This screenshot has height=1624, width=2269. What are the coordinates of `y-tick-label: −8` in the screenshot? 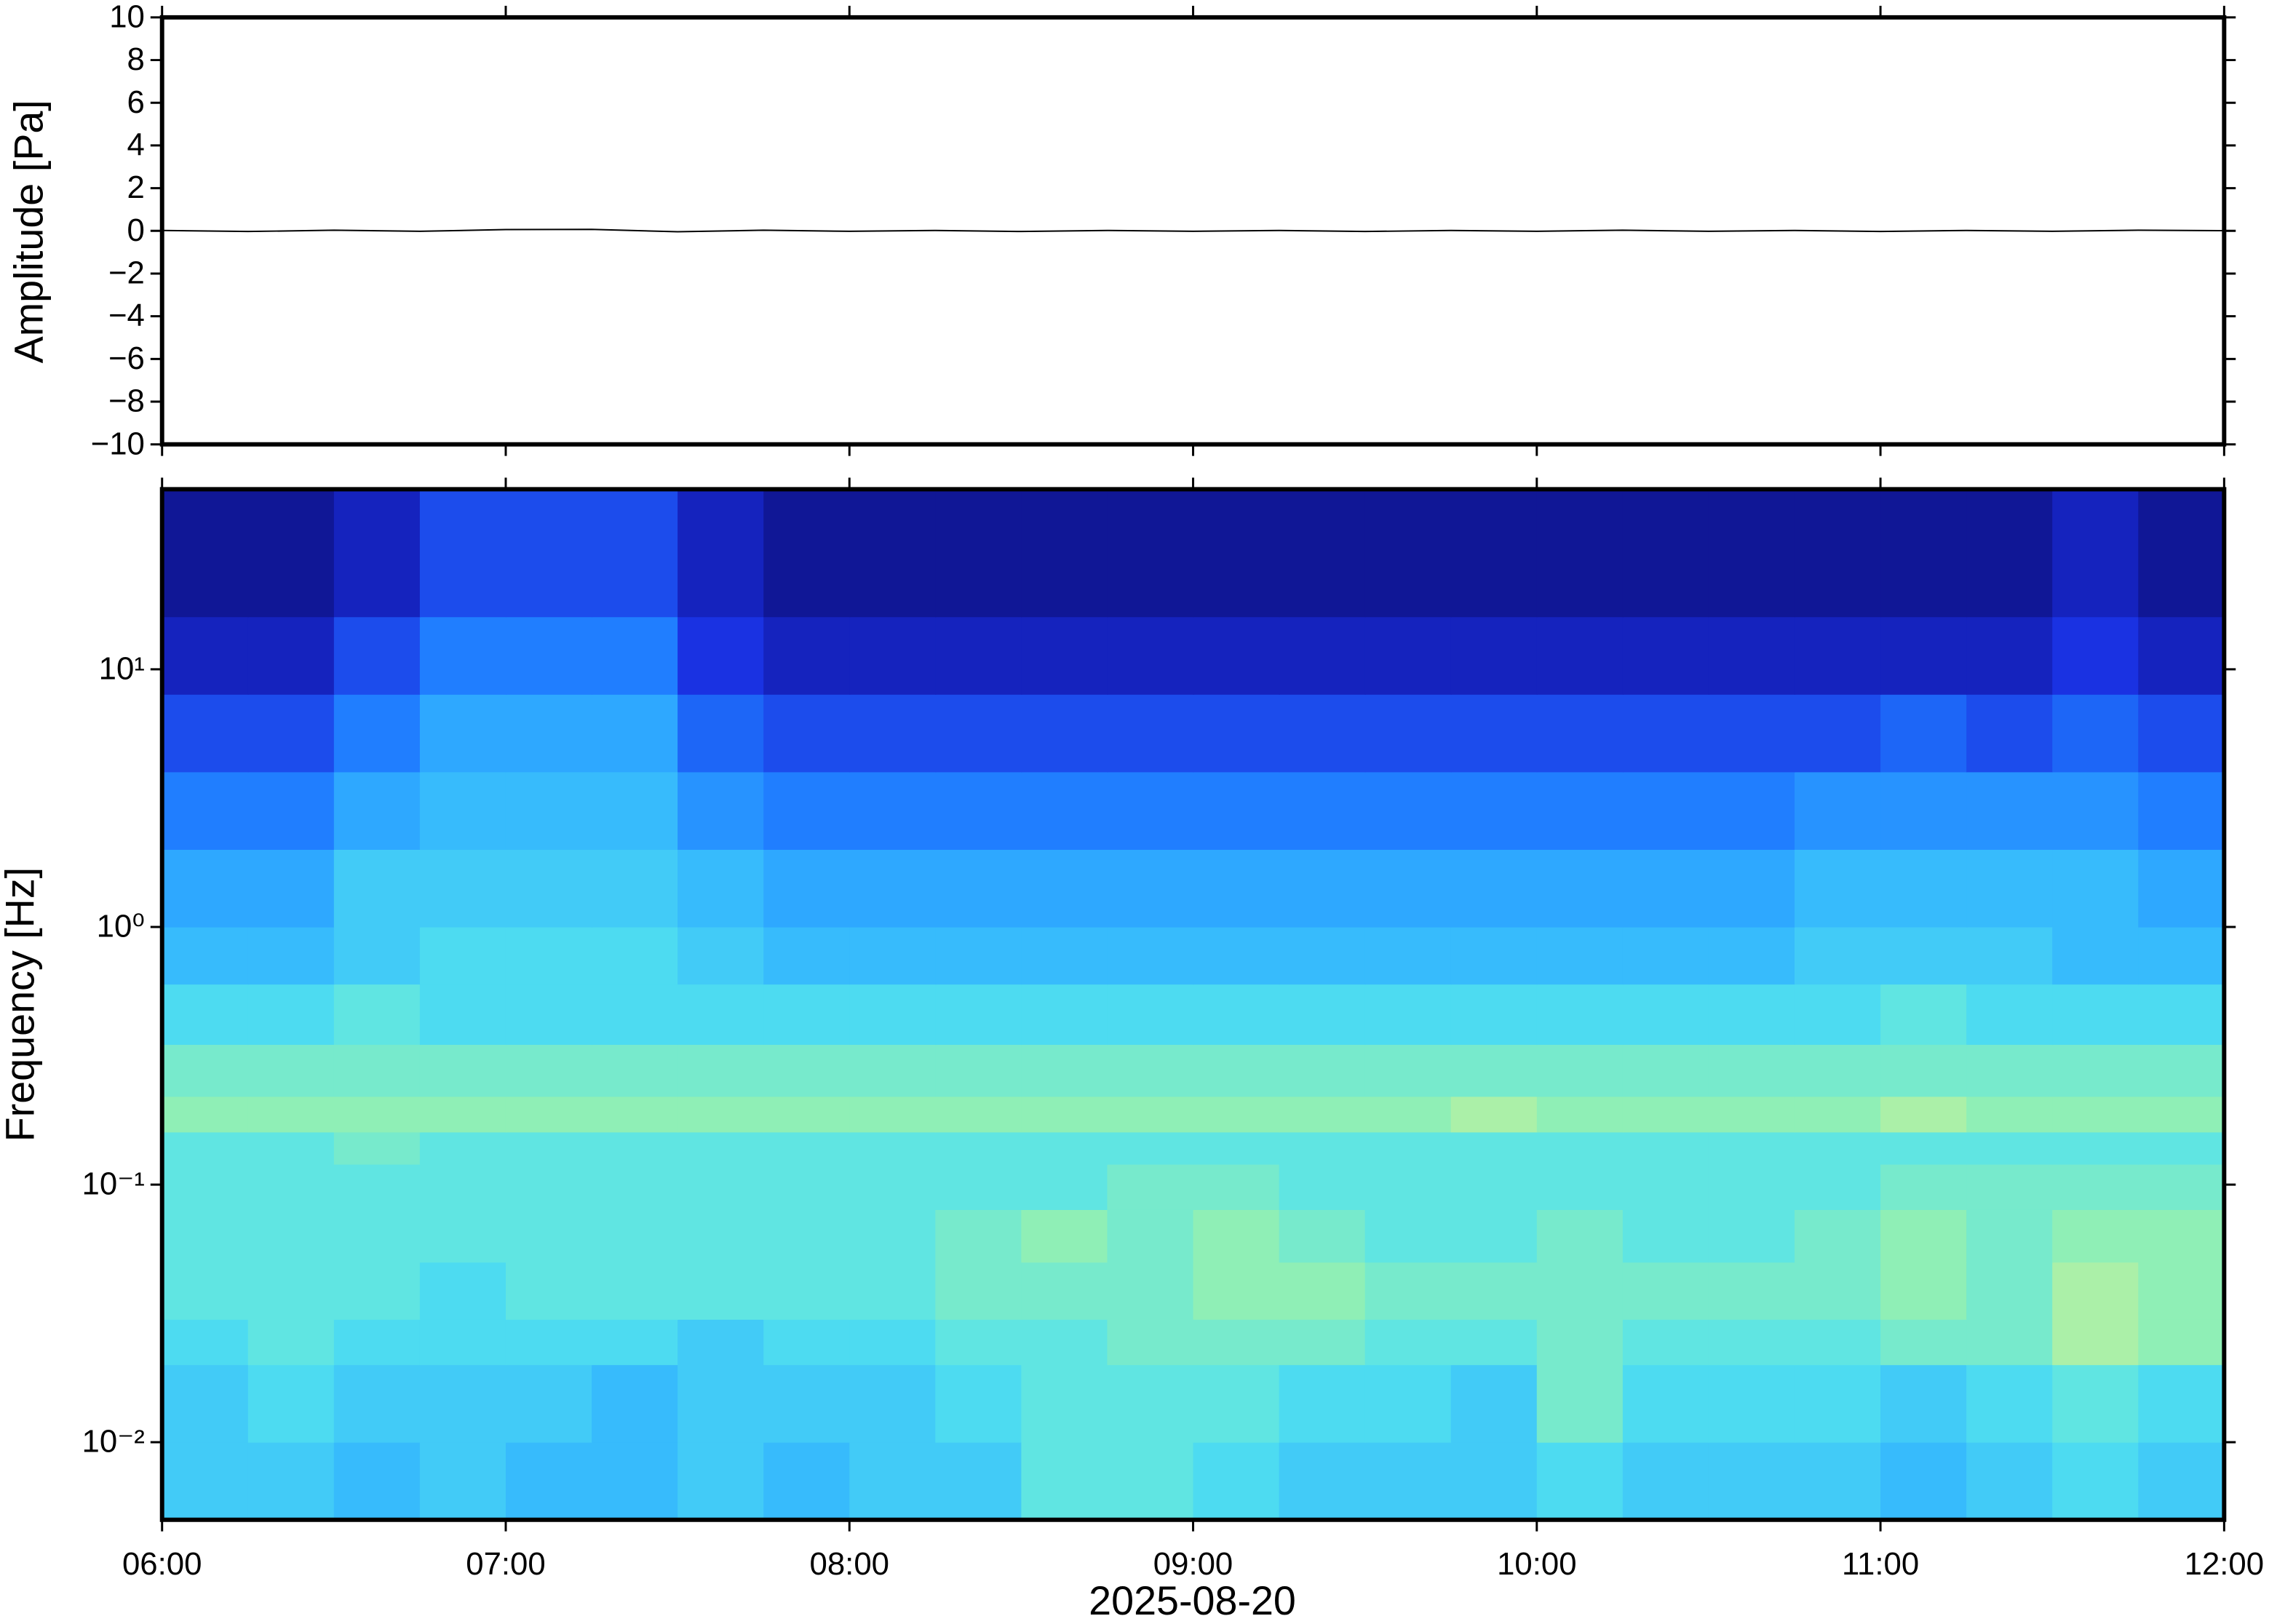 It's located at (126, 401).